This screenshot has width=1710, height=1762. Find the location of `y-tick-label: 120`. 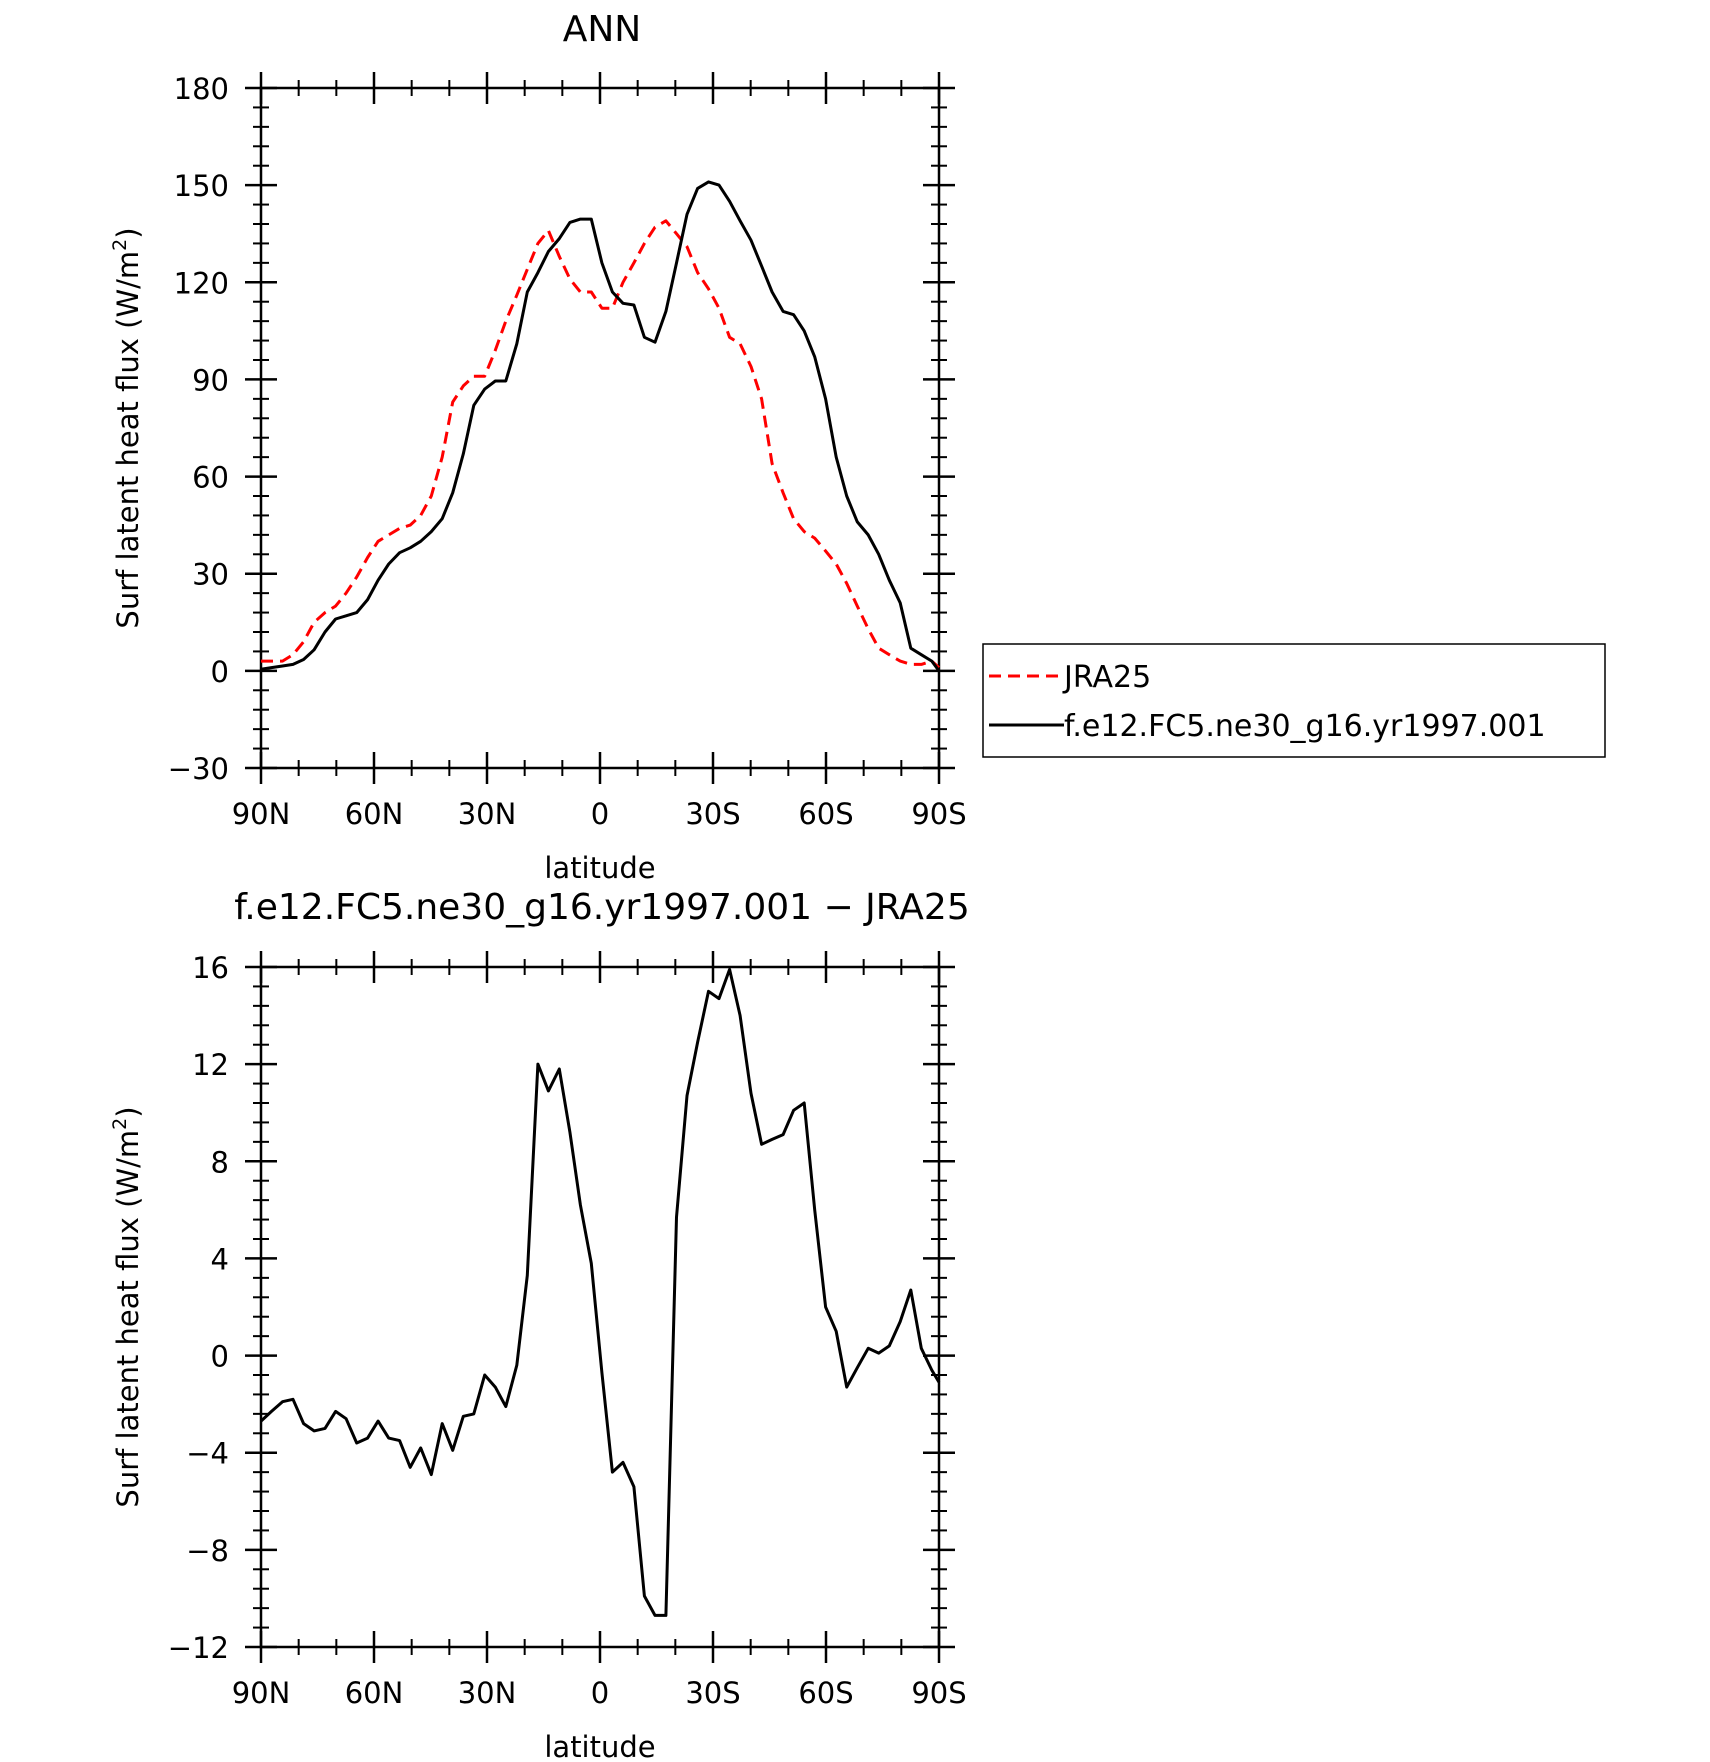

y-tick-label: 120 is located at coordinates (201, 283).